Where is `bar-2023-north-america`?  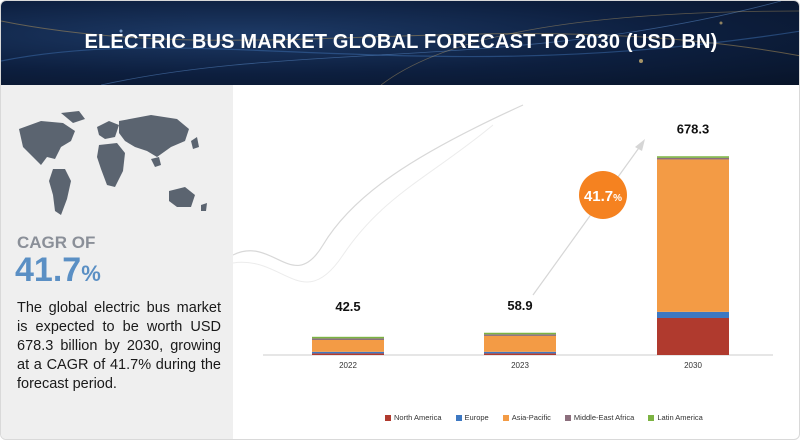
bar-2023-north-america is located at coordinates (520, 354).